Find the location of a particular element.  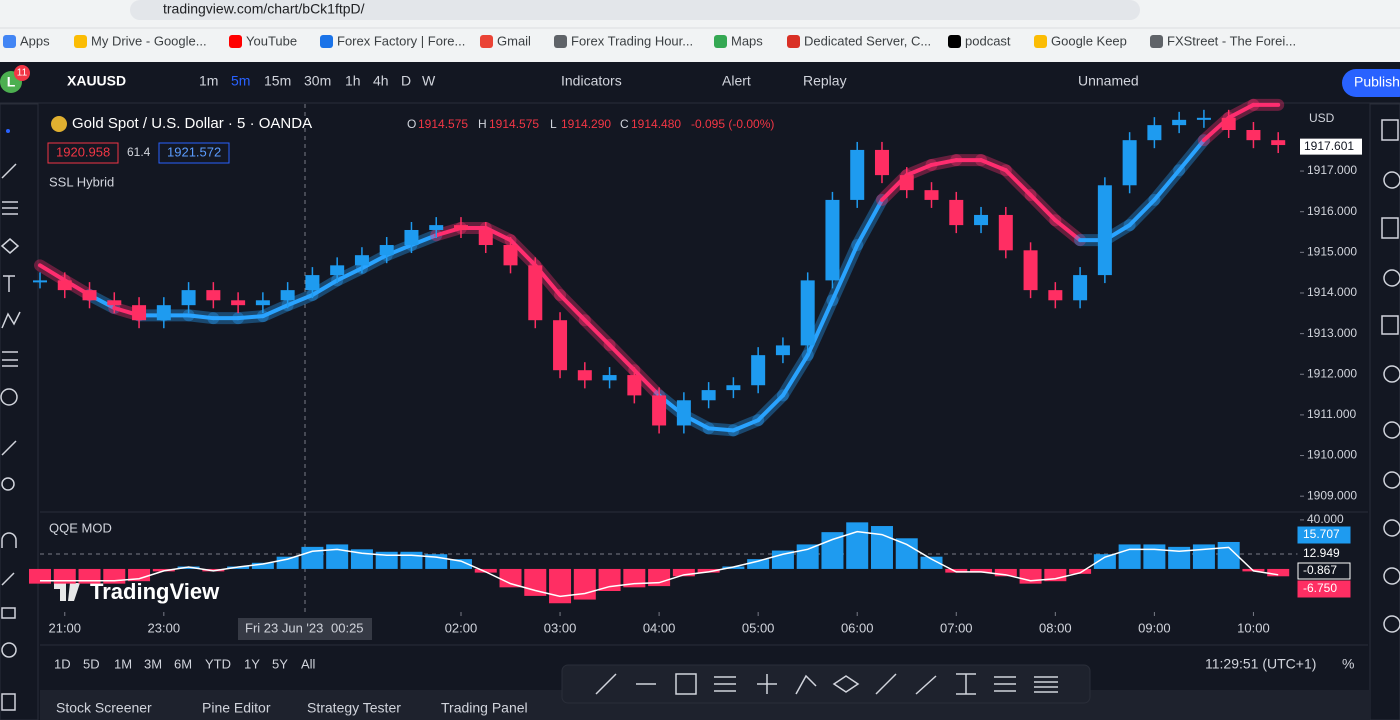

interval: 30m is located at coordinates (317, 81).